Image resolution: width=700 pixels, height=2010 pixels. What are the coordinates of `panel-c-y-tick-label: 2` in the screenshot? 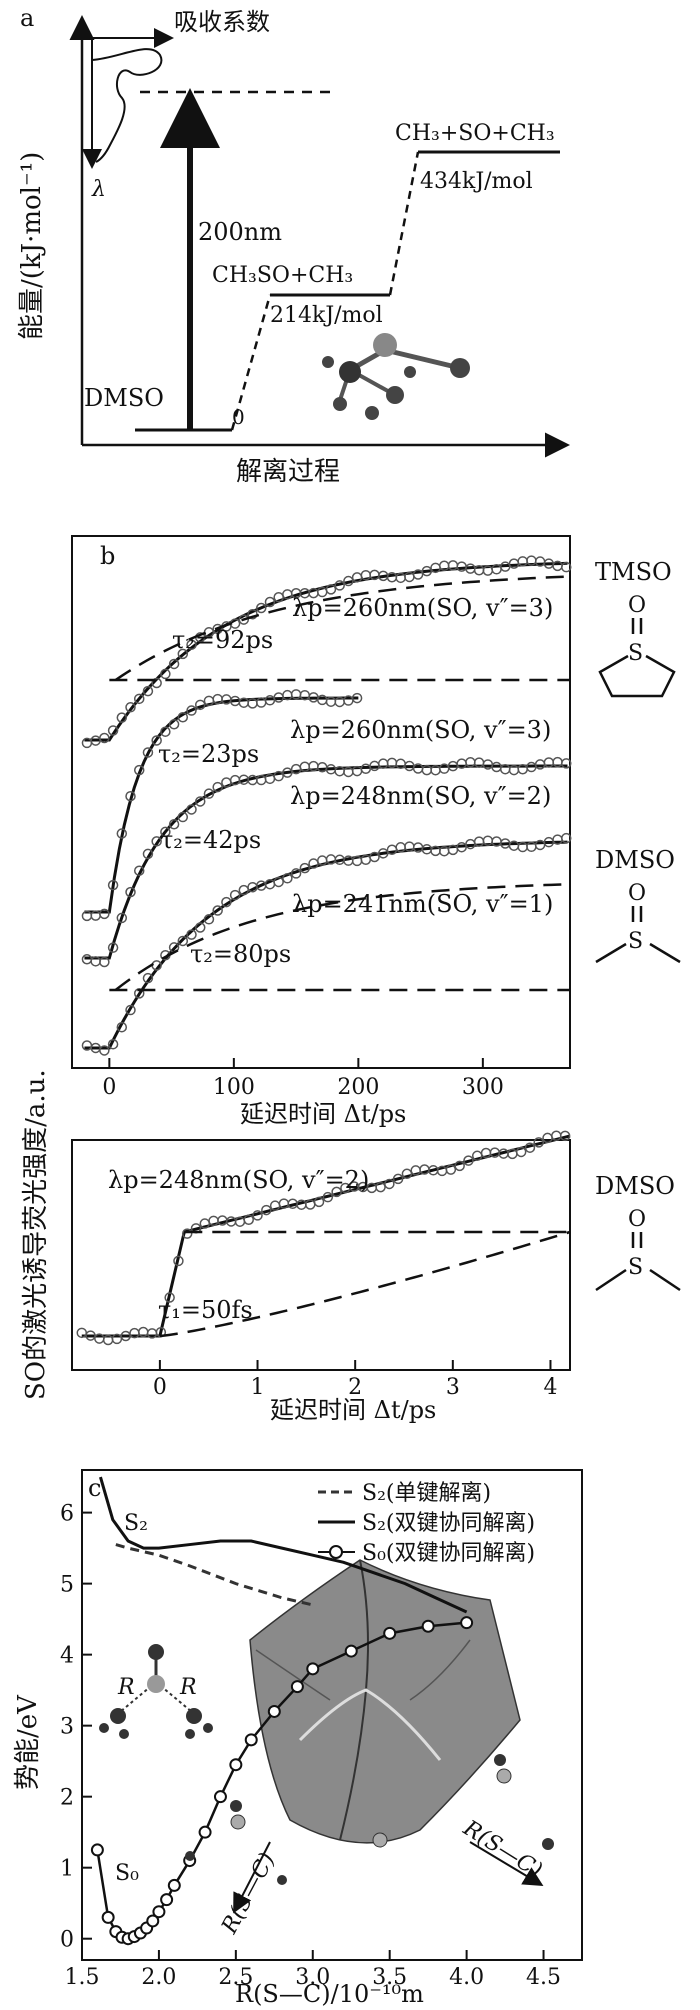 It's located at (67, 1798).